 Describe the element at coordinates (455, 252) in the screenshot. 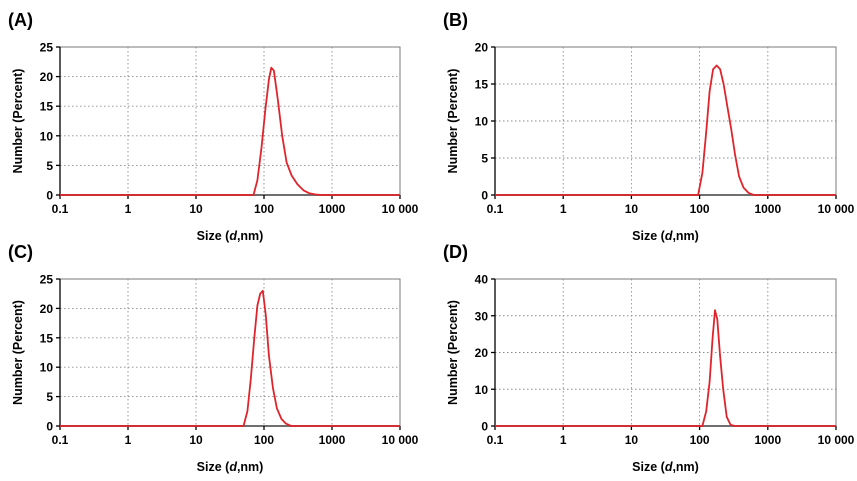

I see `panel-label: (D)` at that location.